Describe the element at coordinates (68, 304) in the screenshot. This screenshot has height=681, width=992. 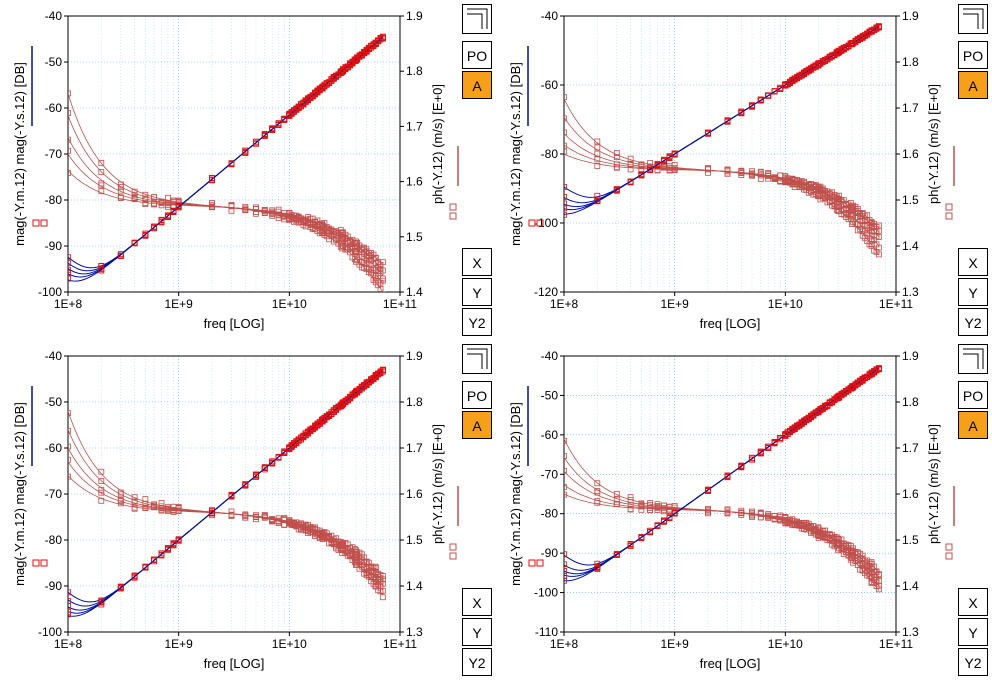
I see `x-tick-label: 1E+8` at that location.